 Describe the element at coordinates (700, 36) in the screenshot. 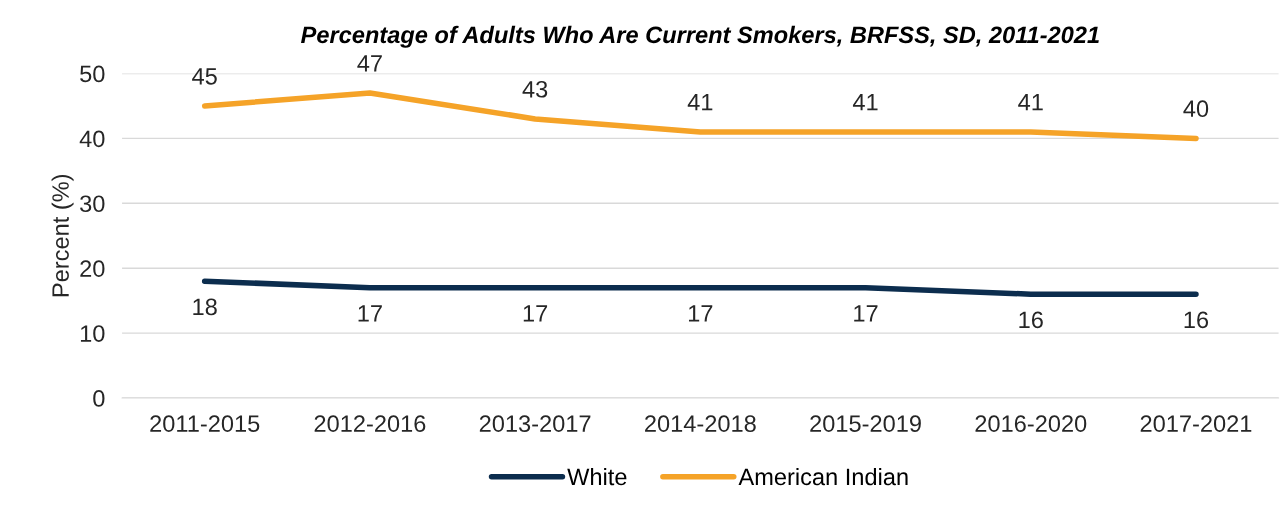

I see `chart-title: Percentage of Adults Who Are Current Smokers, BRFSS, SD, 2011-2021` at that location.